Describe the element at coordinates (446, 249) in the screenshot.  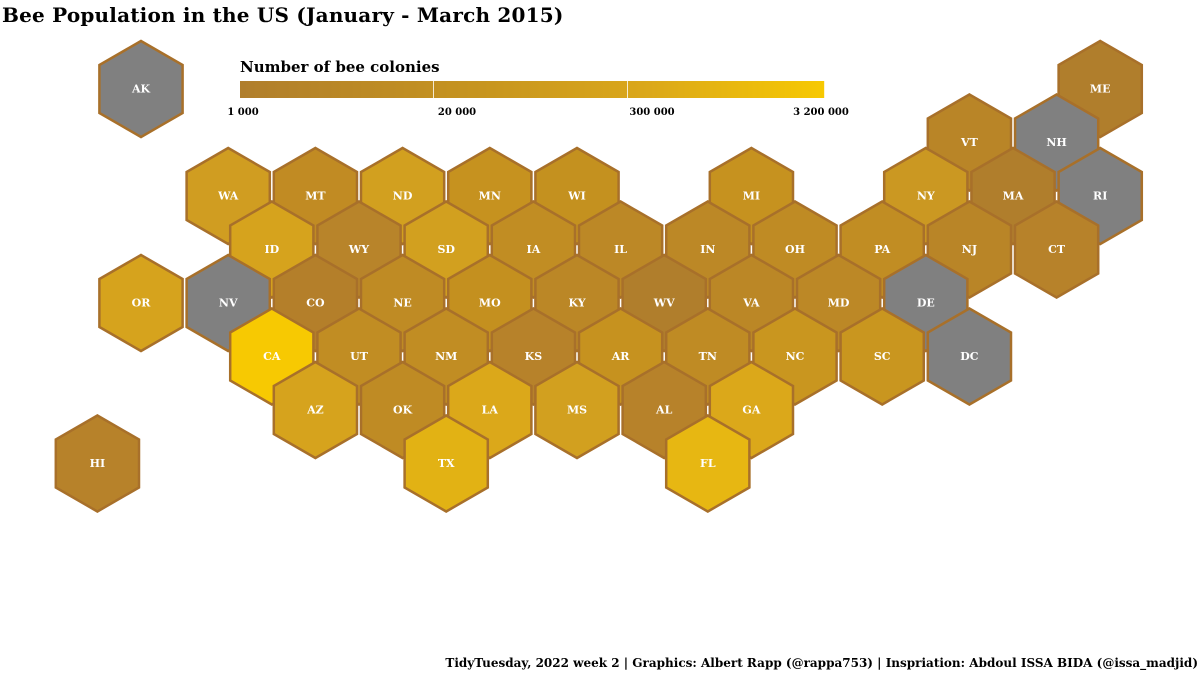
I see `state-label: SD` at that location.